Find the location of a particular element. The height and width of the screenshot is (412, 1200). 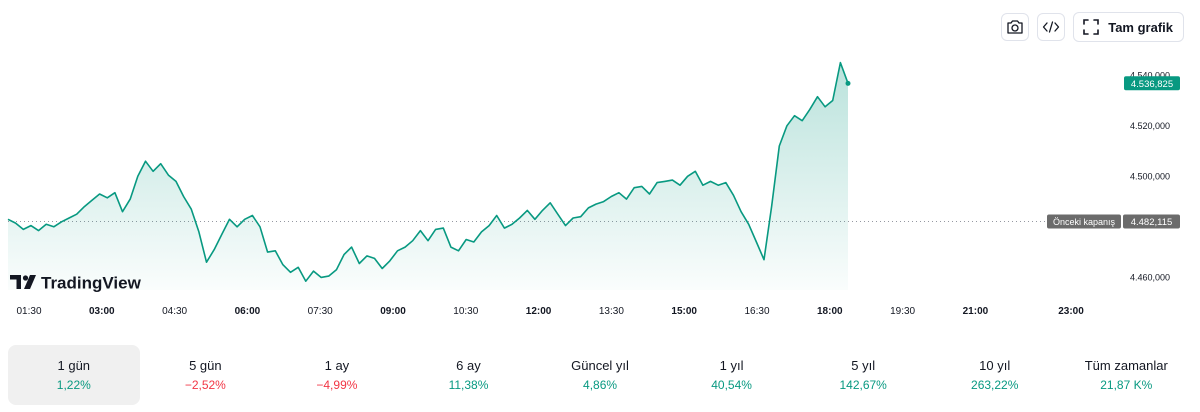

x-tick-label: 13:30 is located at coordinates (611, 311).